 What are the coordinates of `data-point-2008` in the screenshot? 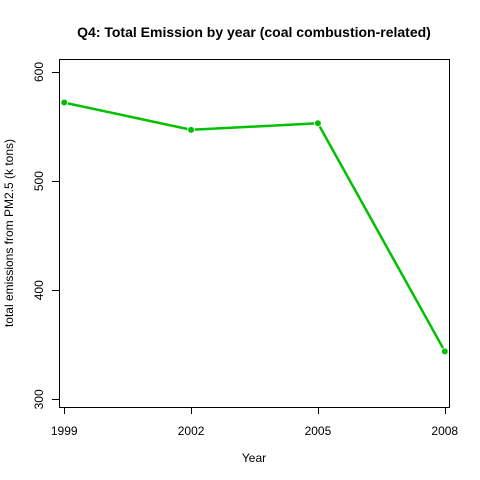 It's located at (444, 351).